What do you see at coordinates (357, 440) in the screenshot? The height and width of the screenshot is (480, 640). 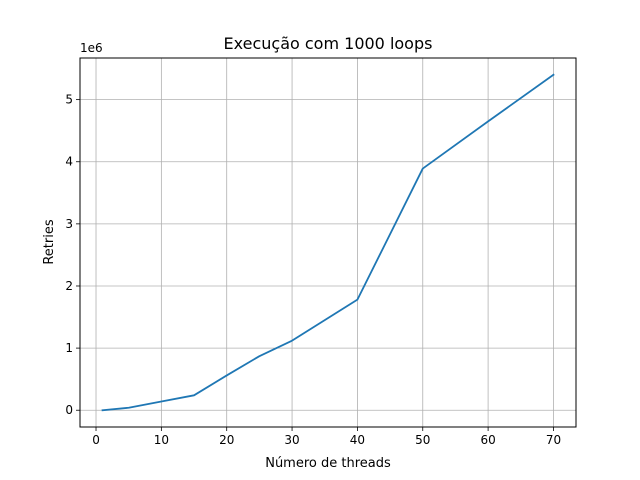 I see `x-tick-label: 40` at bounding box center [357, 440].